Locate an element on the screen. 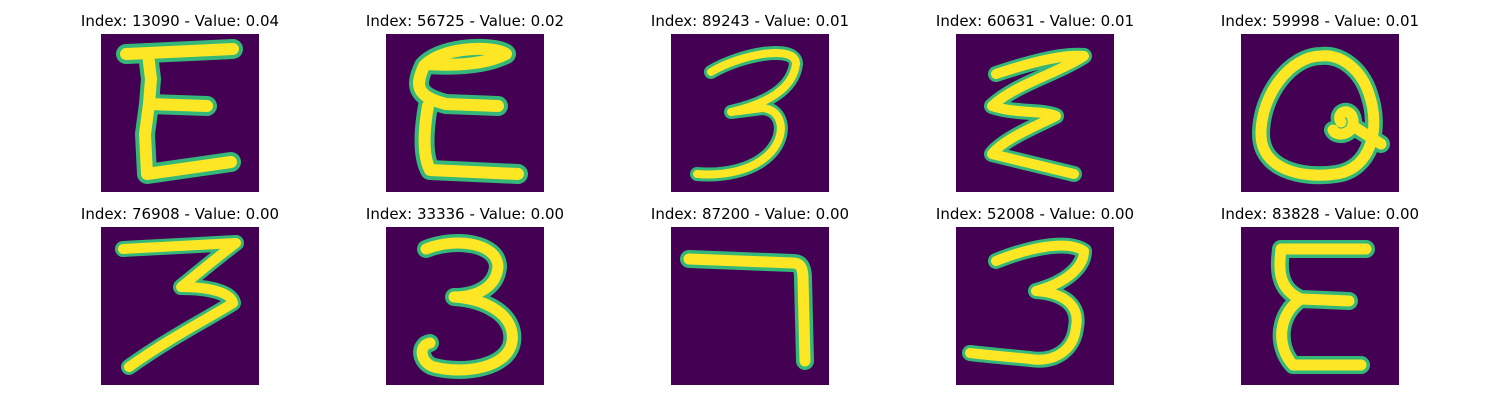  panel-title: Index: 76908 - Value: 0.00 is located at coordinates (180, 214).